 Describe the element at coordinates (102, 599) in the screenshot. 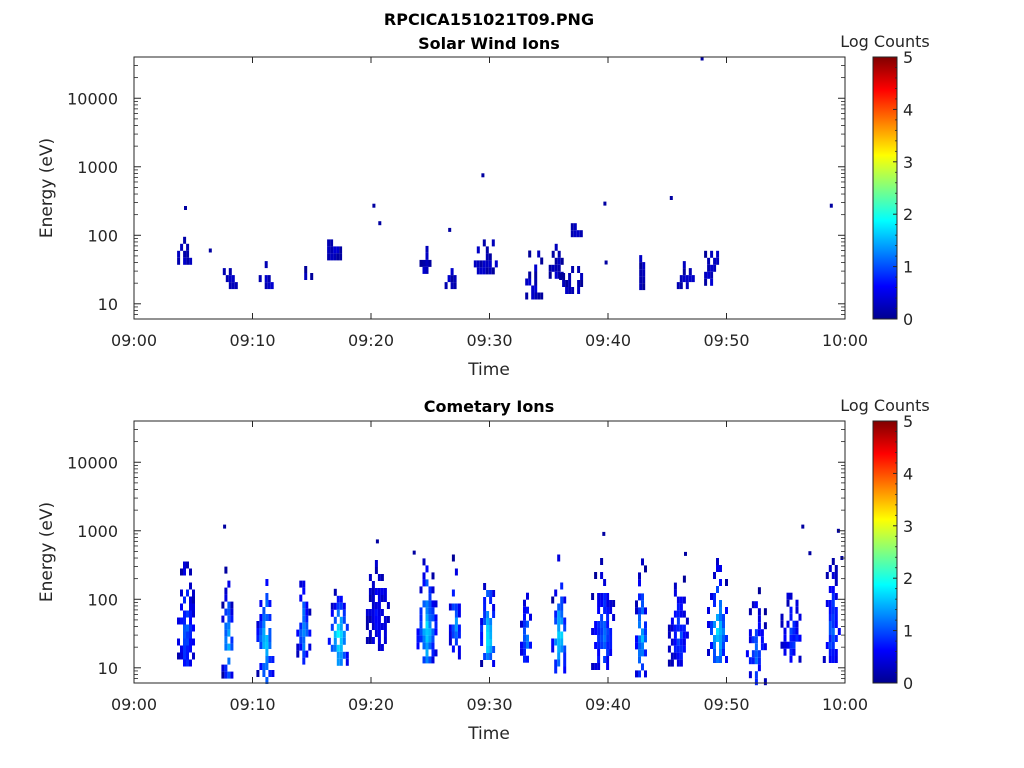

I see `y-tick-label: 100` at that location.